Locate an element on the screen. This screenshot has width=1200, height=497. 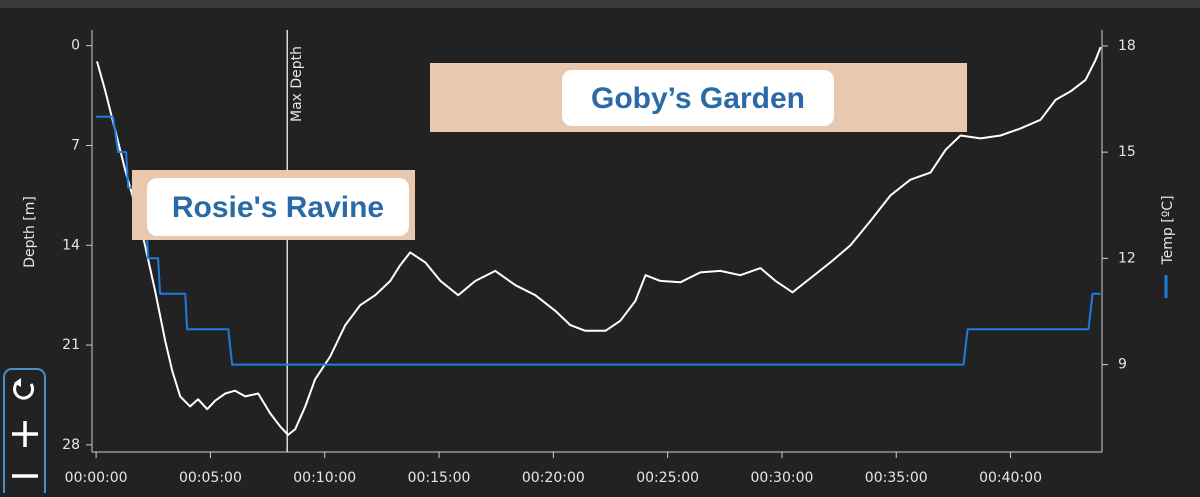
max-depth-label: Max Depth is located at coordinates (297, 84).